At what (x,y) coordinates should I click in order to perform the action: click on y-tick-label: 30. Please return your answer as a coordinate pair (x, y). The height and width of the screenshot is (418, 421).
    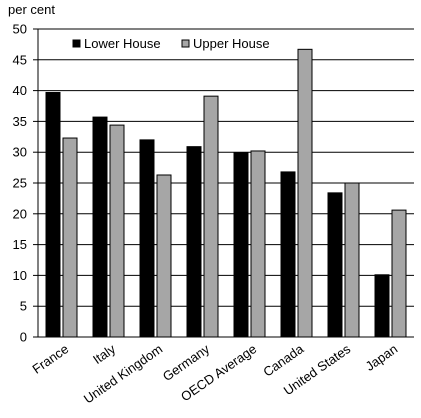
    Looking at the image, I should click on (20, 152).